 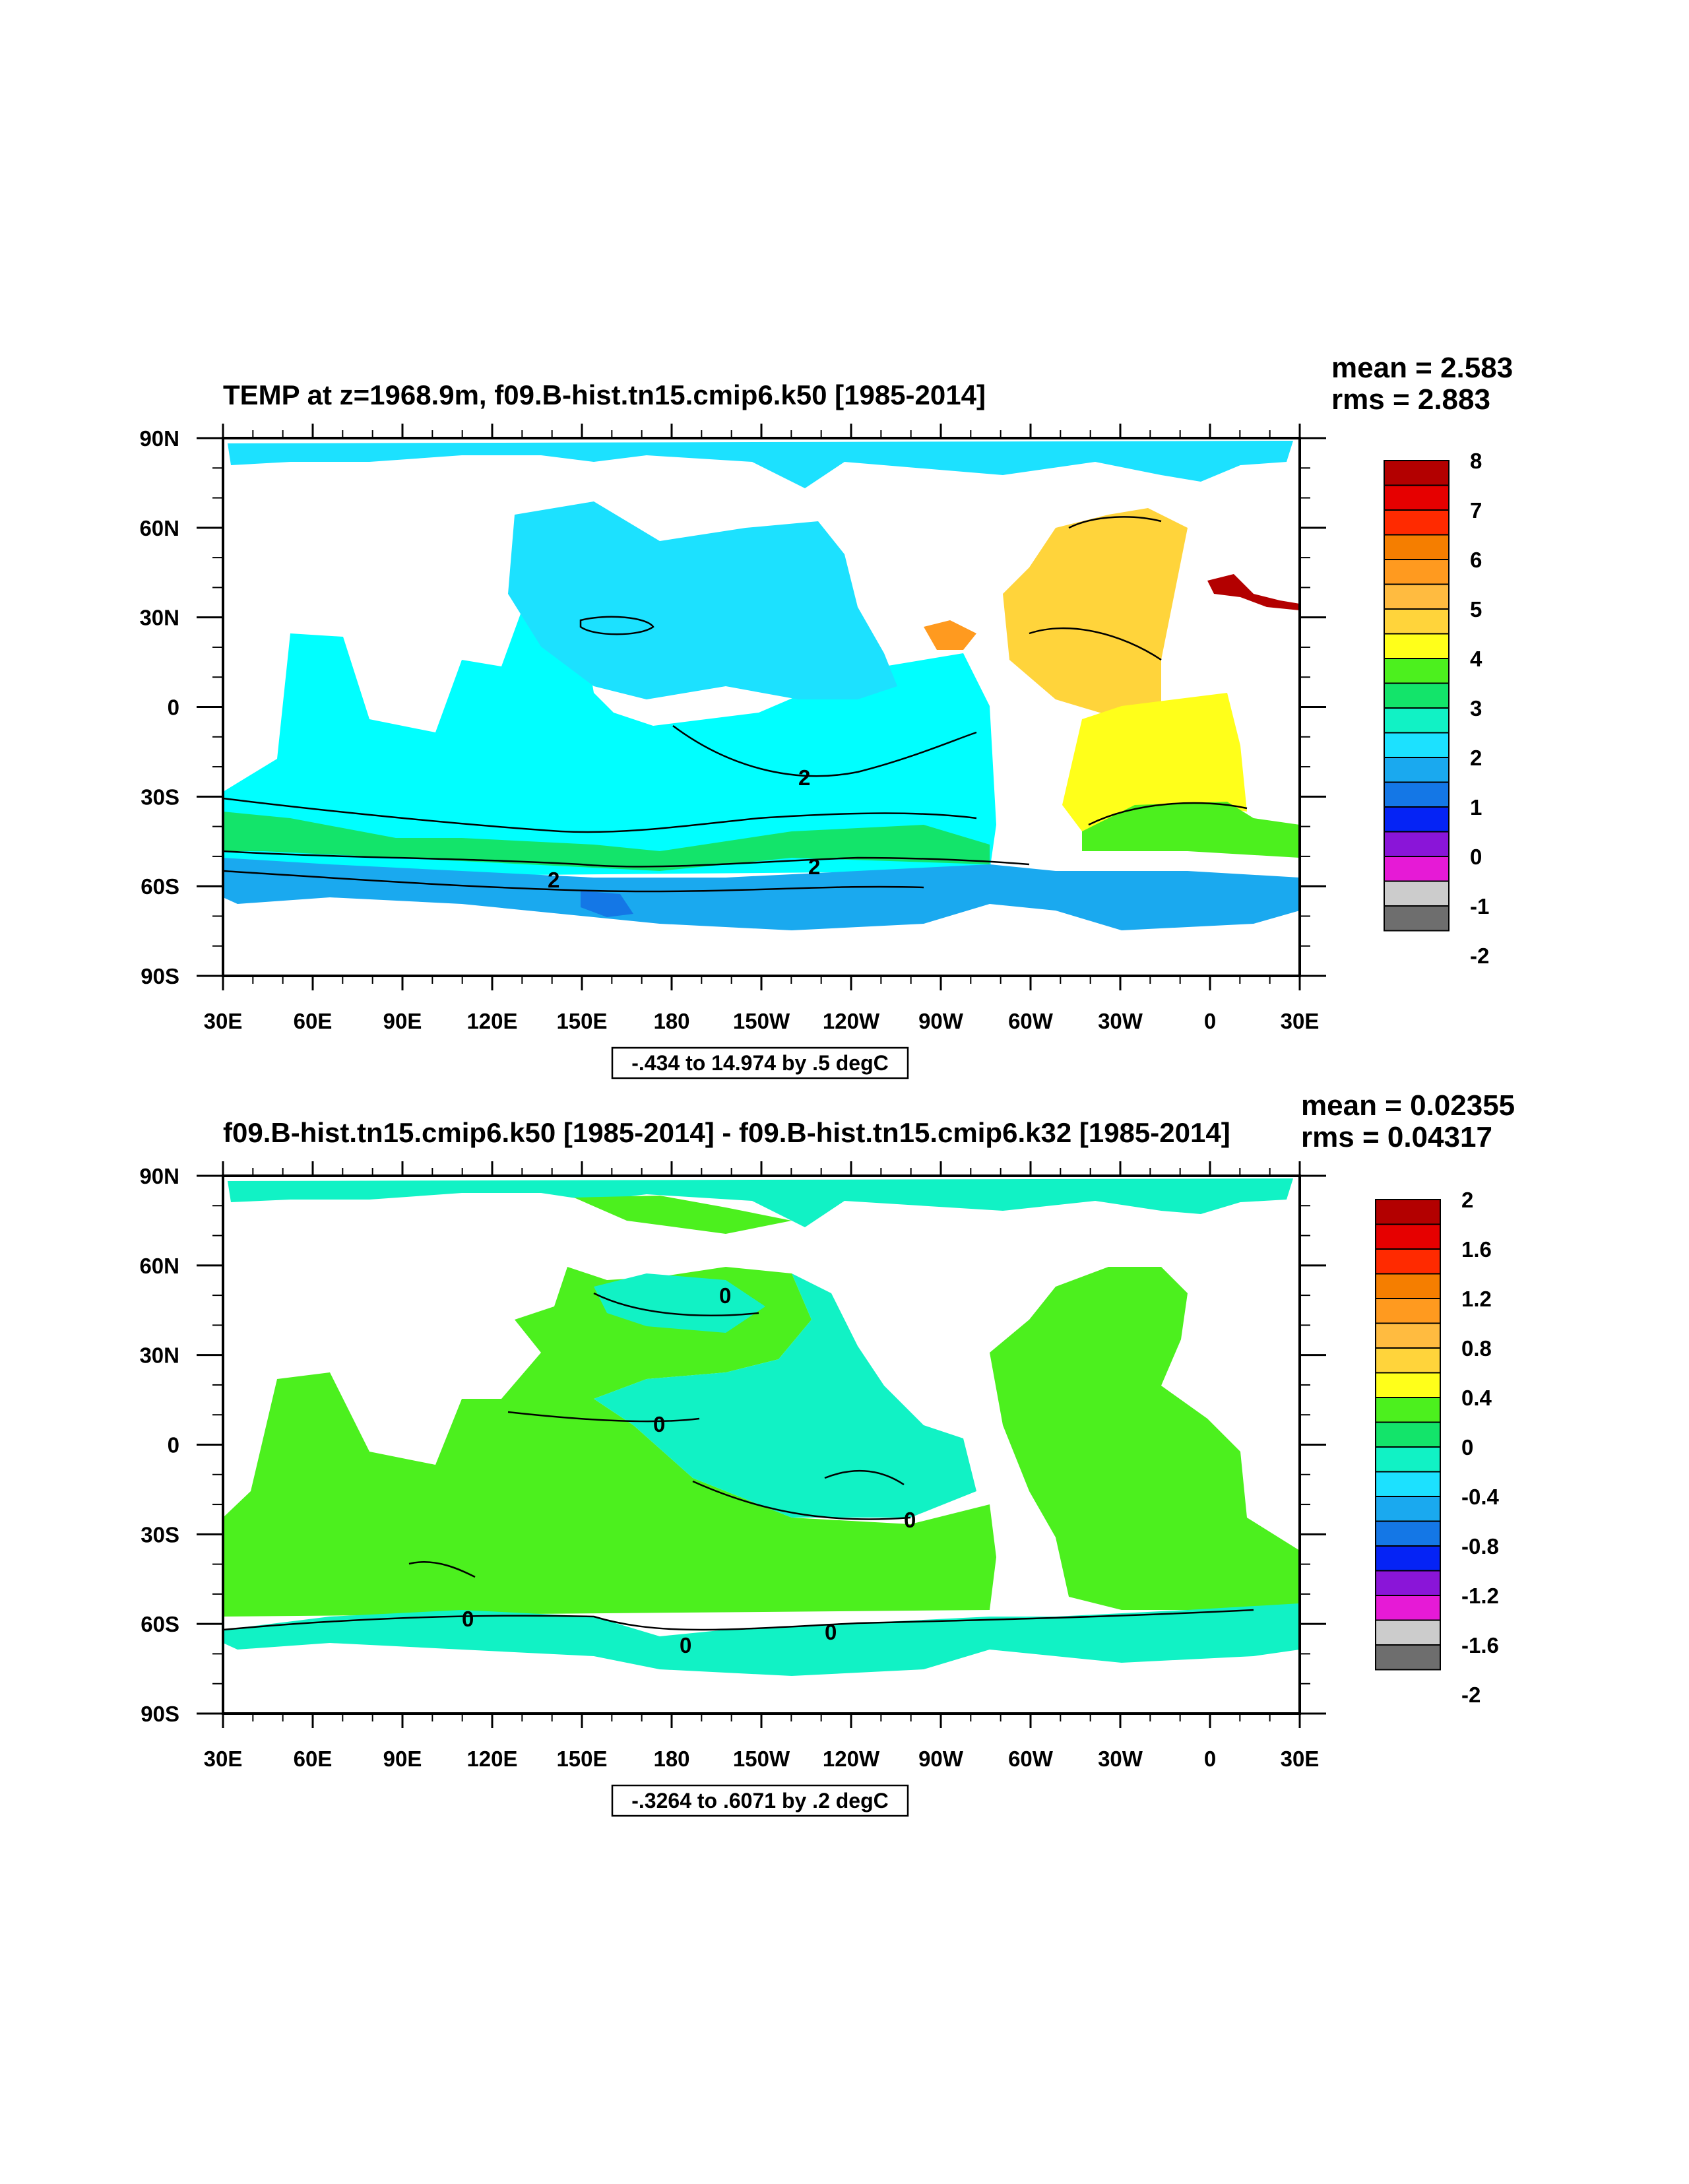 I want to click on panel-1-mean: mean = 2.583, so click(x=1422, y=368).